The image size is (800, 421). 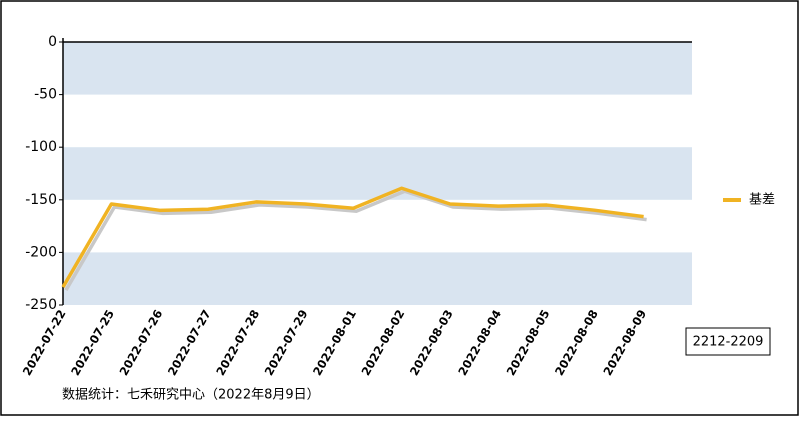 What do you see at coordinates (52, 42) in the screenshot?
I see `y-tick-label: 0` at bounding box center [52, 42].